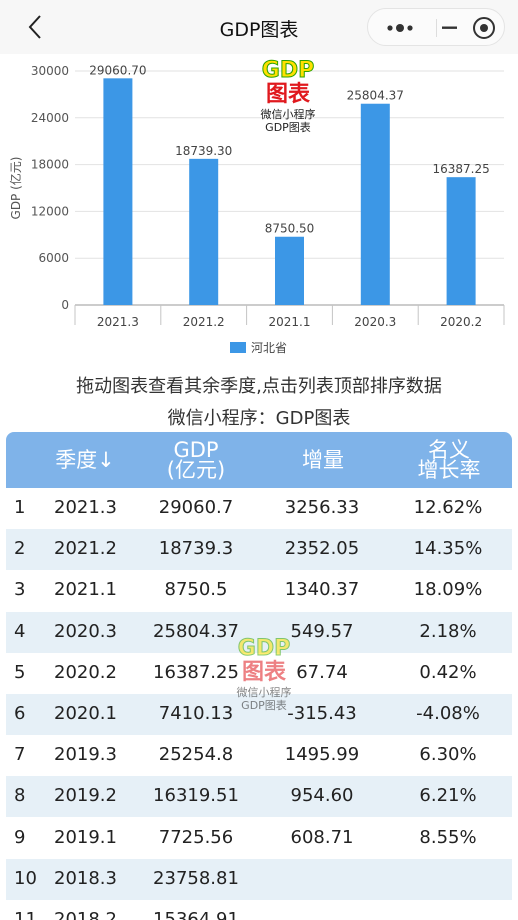 The image size is (518, 920). I want to click on table-row: 1 2021.3 29060.7 3256.33 12.62%, so click(259, 508).